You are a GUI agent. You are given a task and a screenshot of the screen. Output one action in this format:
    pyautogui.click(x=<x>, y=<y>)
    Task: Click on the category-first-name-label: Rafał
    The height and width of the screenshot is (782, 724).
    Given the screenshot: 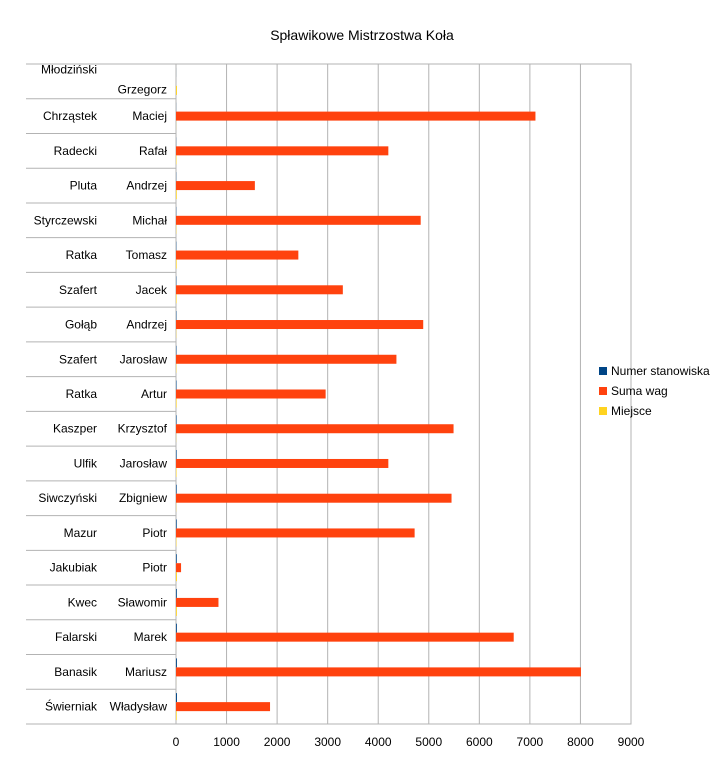 What is the action you would take?
    pyautogui.click(x=153, y=151)
    